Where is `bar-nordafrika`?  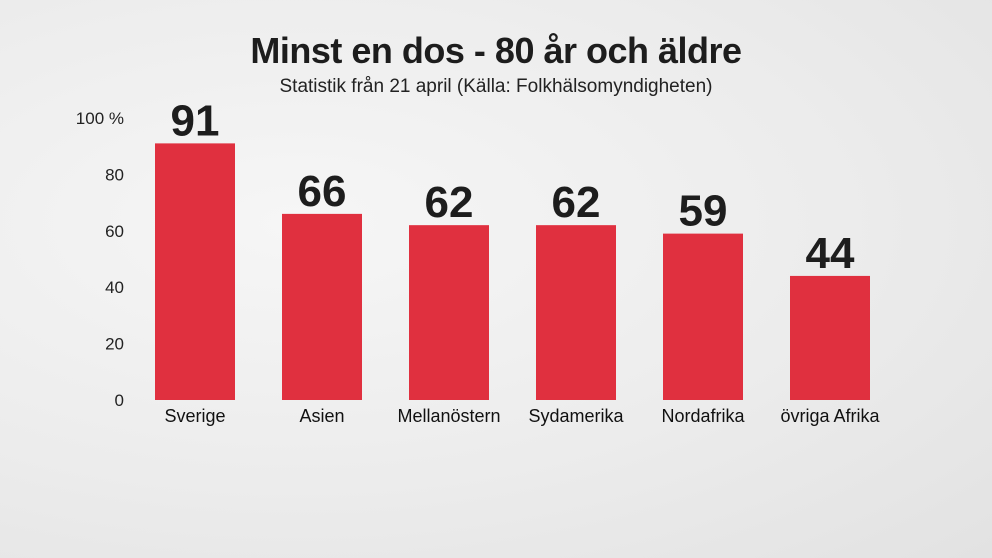
bar-nordafrika is located at coordinates (703, 316).